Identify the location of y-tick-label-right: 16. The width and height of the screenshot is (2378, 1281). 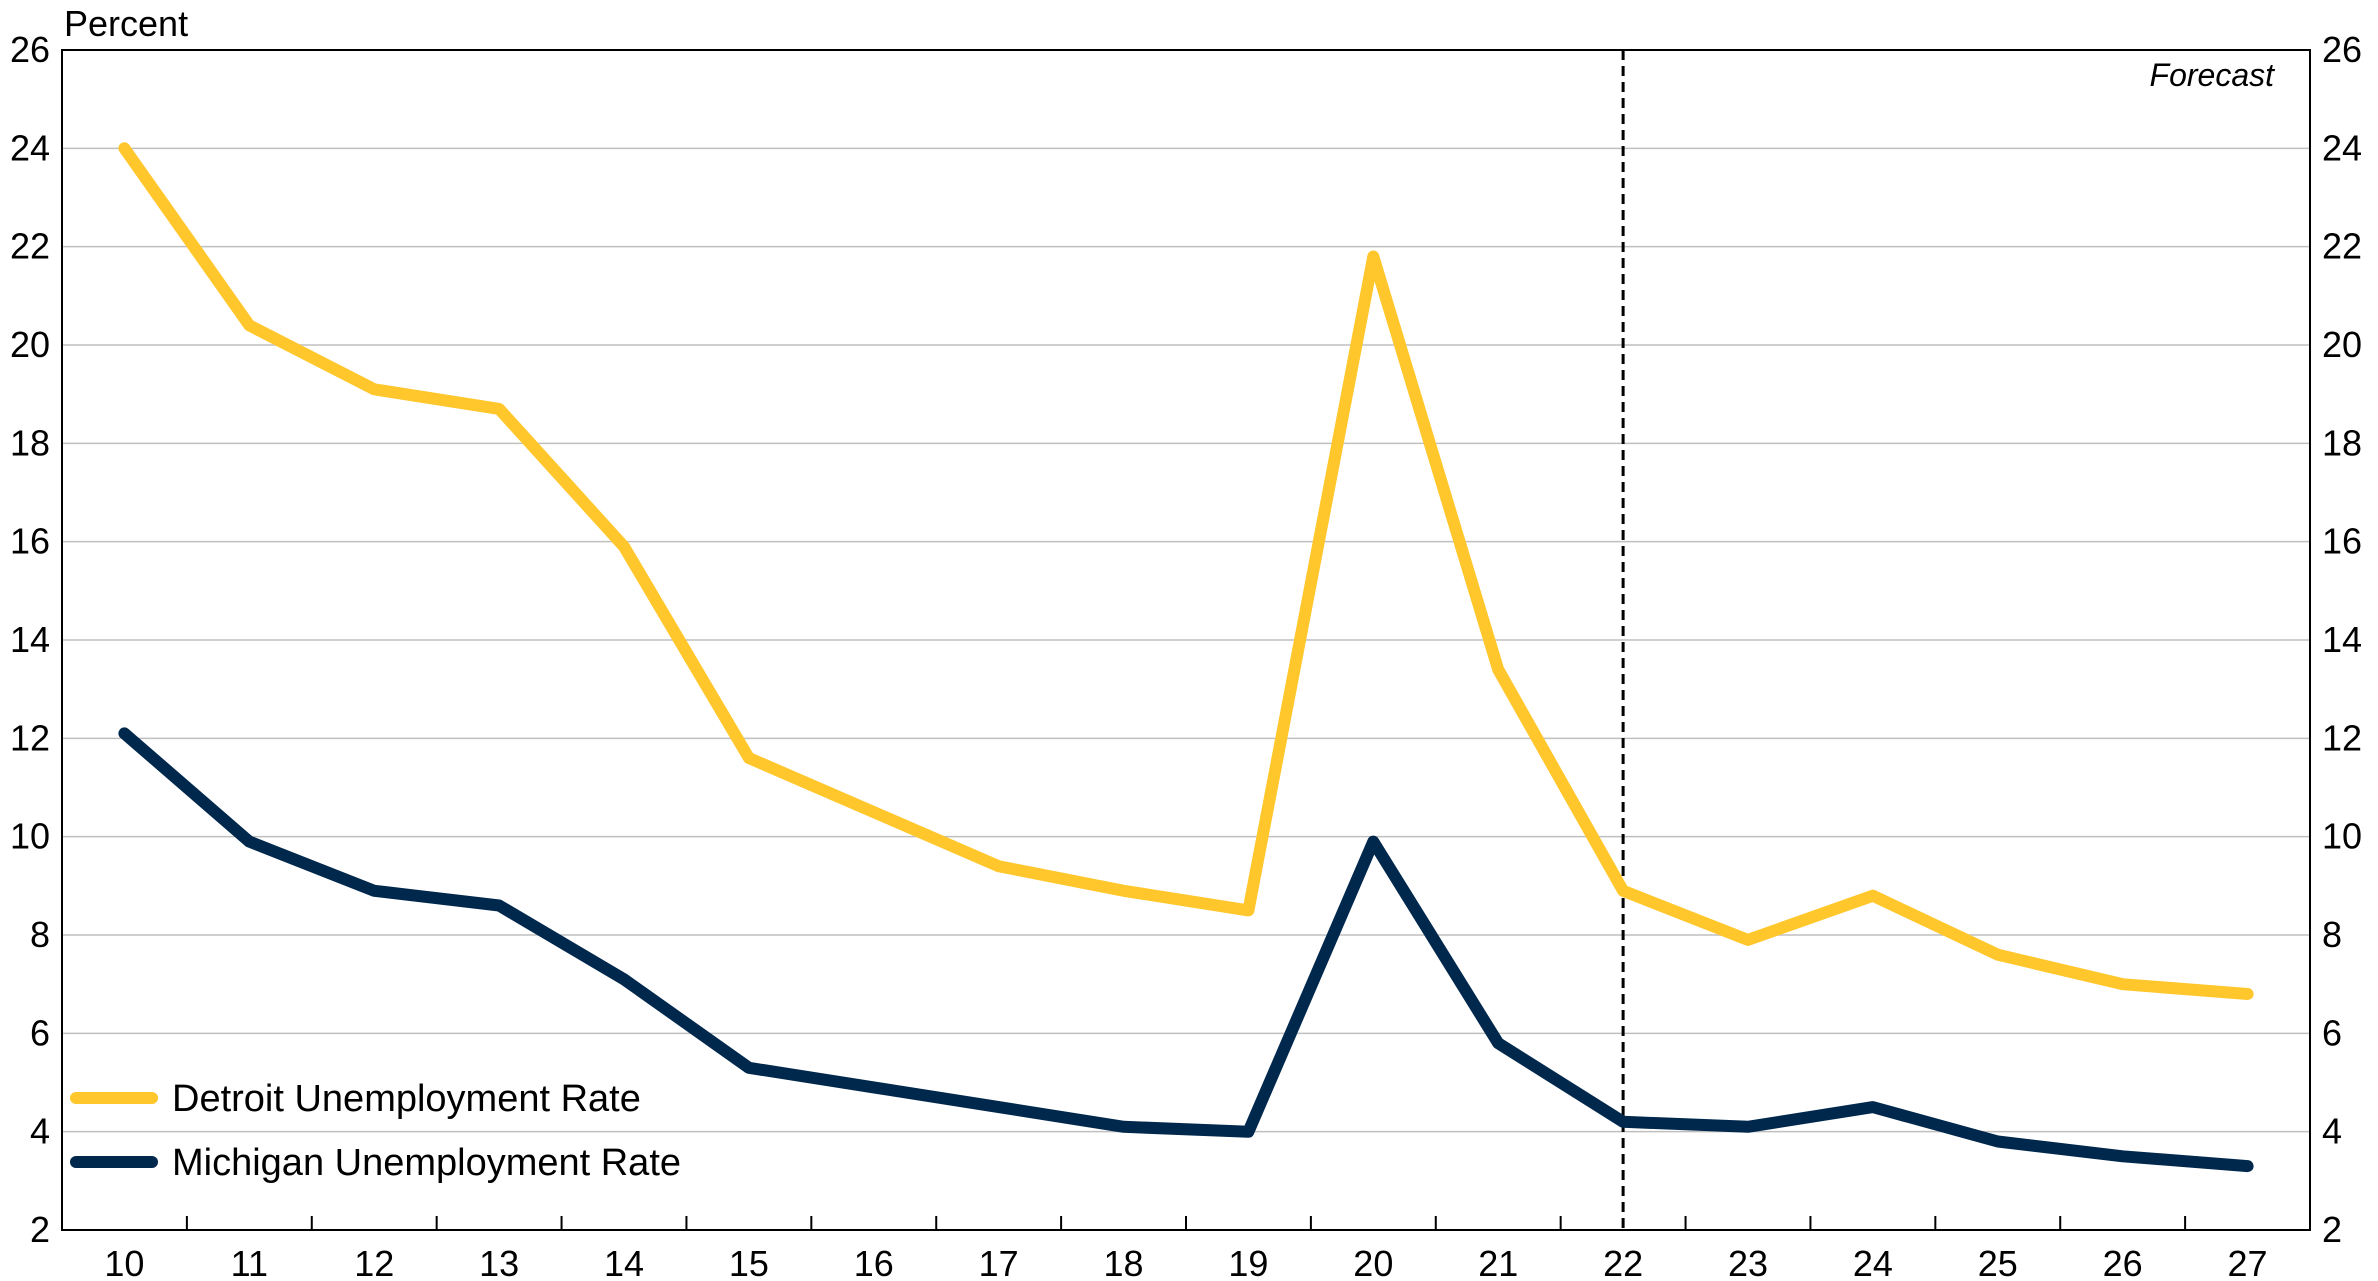
(2342, 541).